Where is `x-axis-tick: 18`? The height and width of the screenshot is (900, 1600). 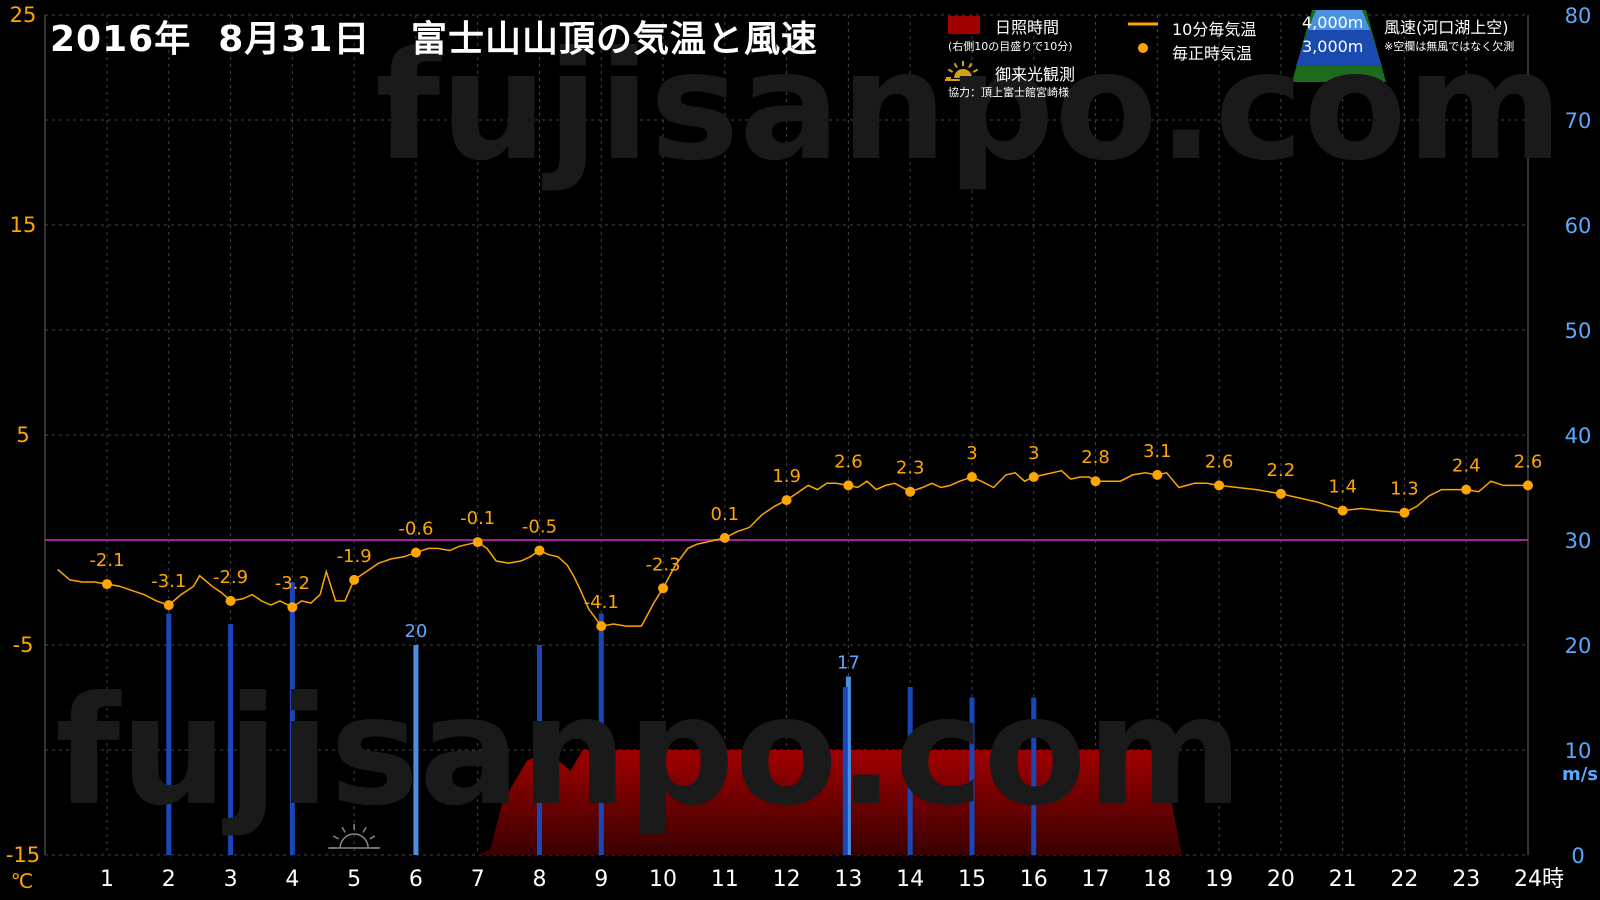
x-axis-tick: 18 is located at coordinates (1157, 879).